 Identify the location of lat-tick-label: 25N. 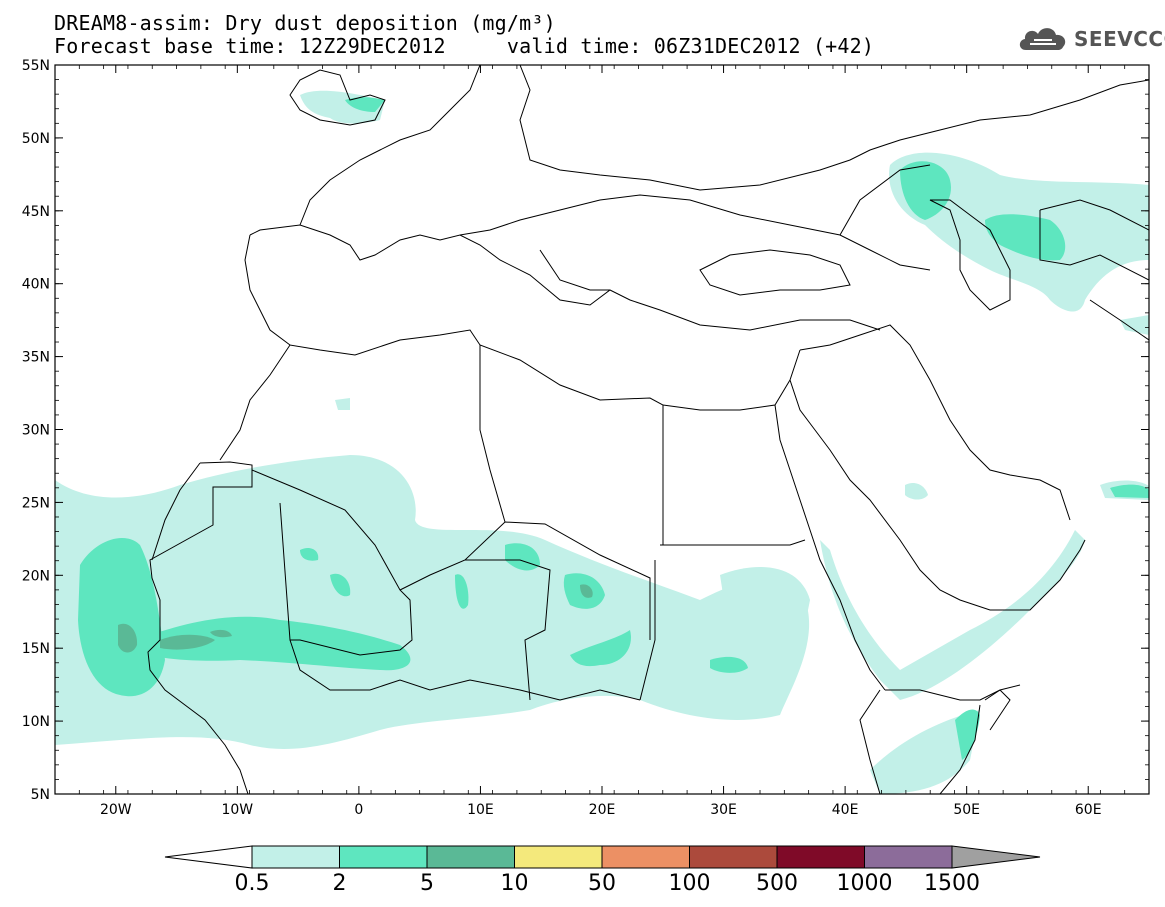
(36, 503).